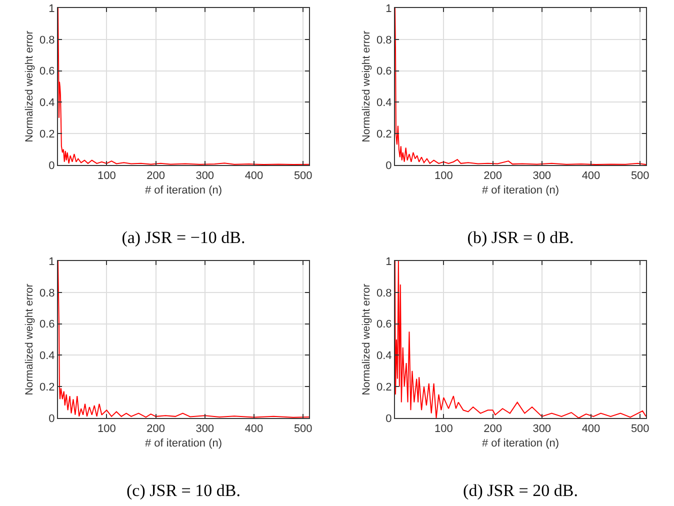 The image size is (674, 506). What do you see at coordinates (520, 237) in the screenshot?
I see `text: (b) JSR = 0 dB.` at bounding box center [520, 237].